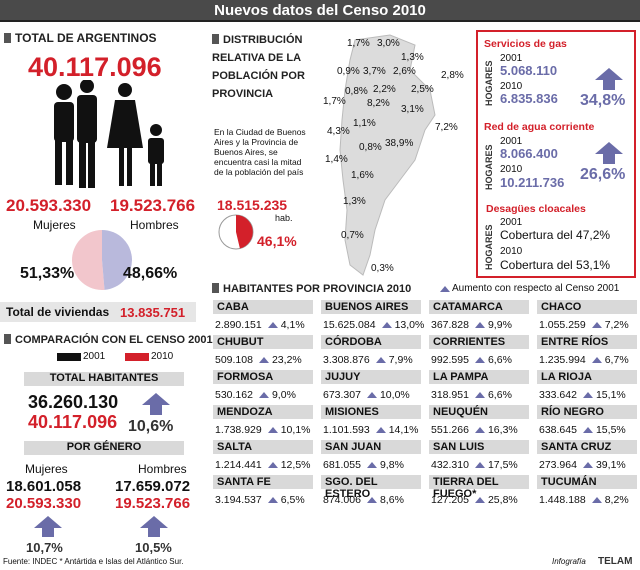  Describe the element at coordinates (153, 205) in the screenshot. I see `hombres-value: 19.523.766` at that location.